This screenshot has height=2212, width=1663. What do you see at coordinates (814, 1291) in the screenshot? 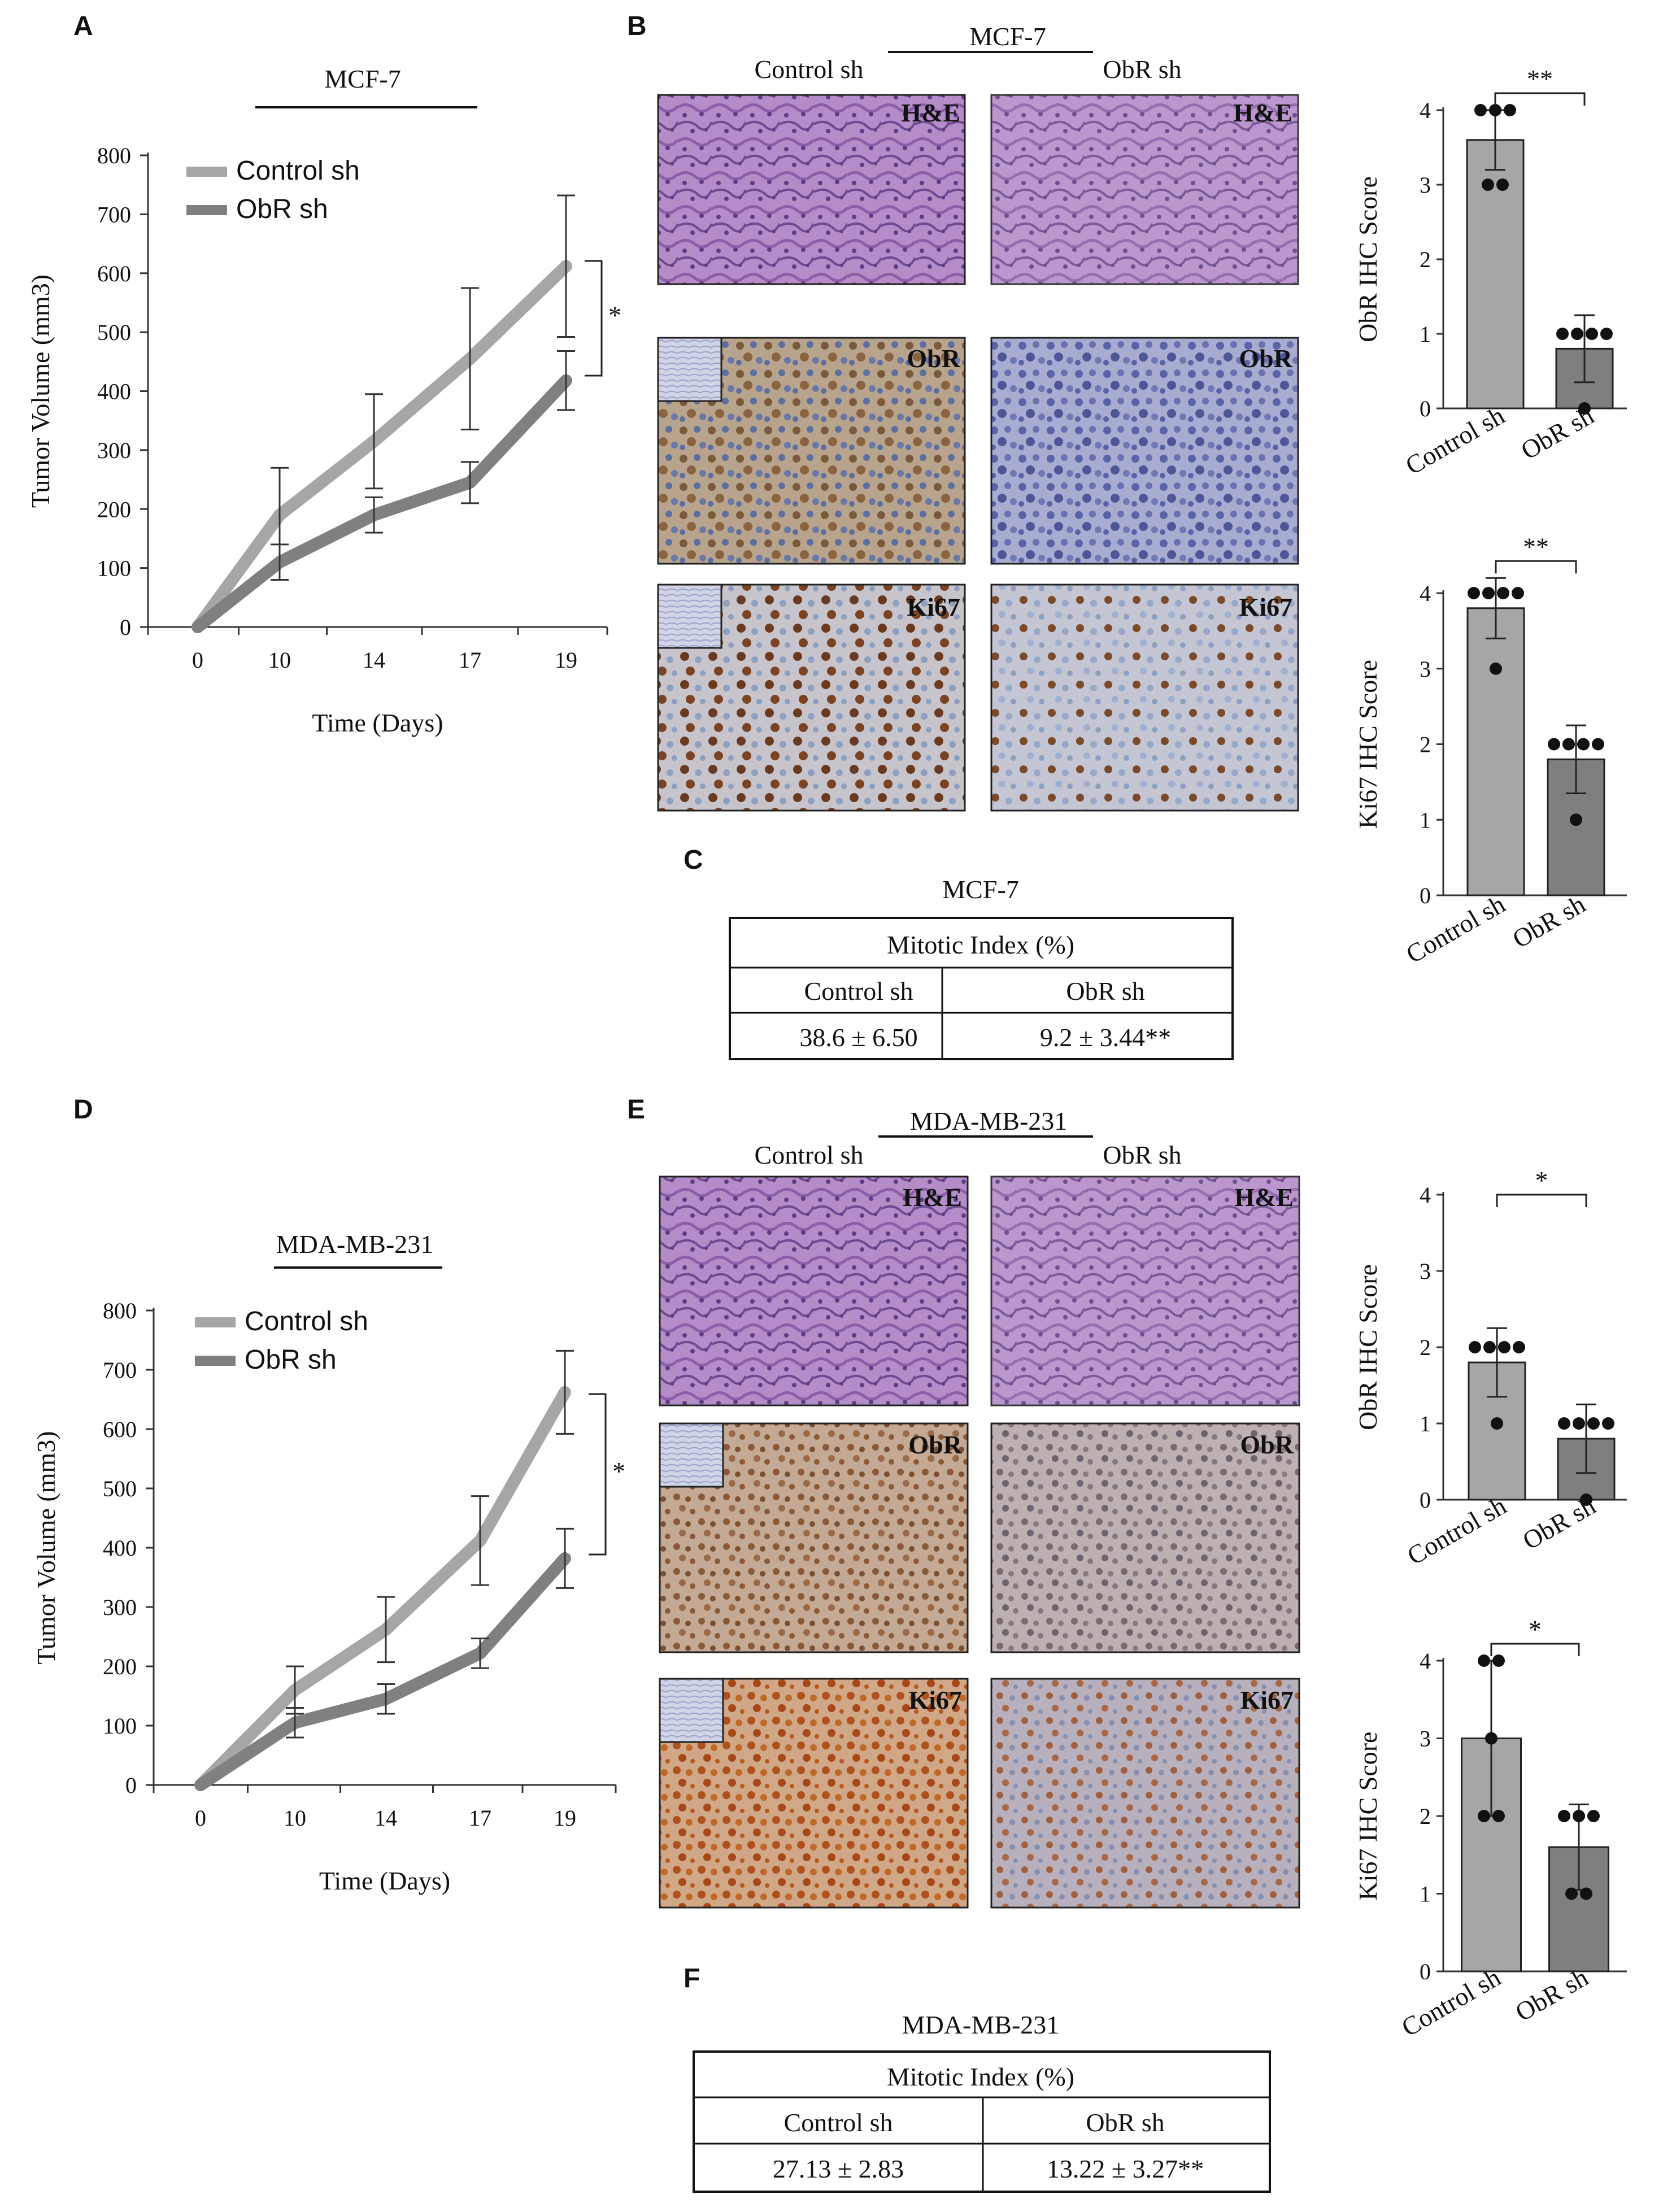
I see `micrograph-mda-control-he` at bounding box center [814, 1291].